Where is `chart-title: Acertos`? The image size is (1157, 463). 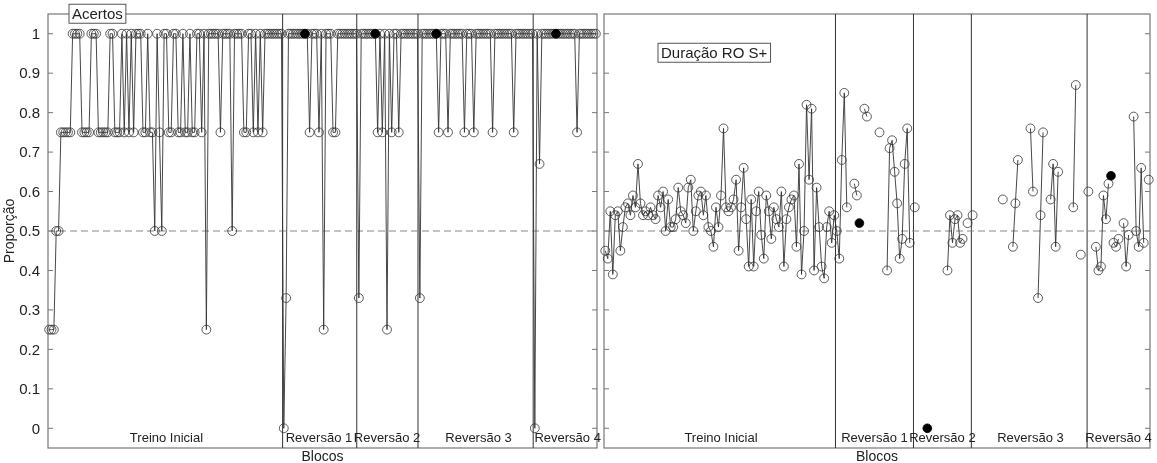 chart-title: Acertos is located at coordinates (97, 14).